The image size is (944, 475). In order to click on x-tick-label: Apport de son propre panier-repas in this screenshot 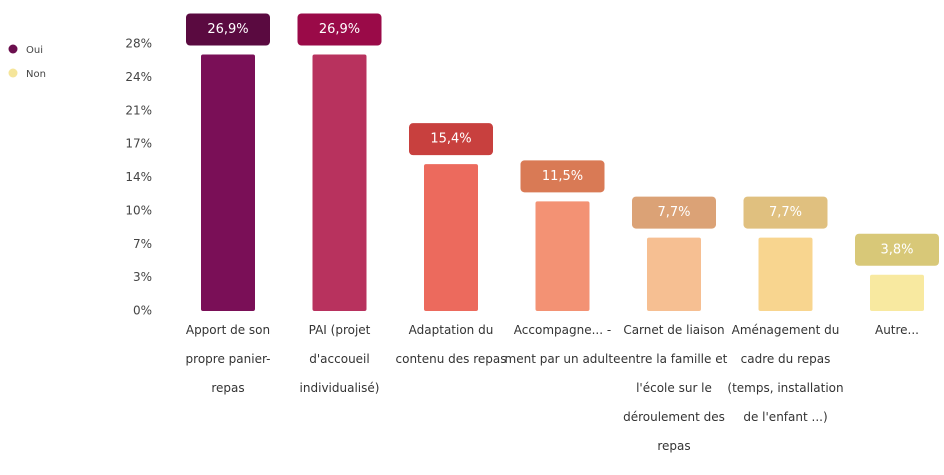, I will do `click(228, 359)`.